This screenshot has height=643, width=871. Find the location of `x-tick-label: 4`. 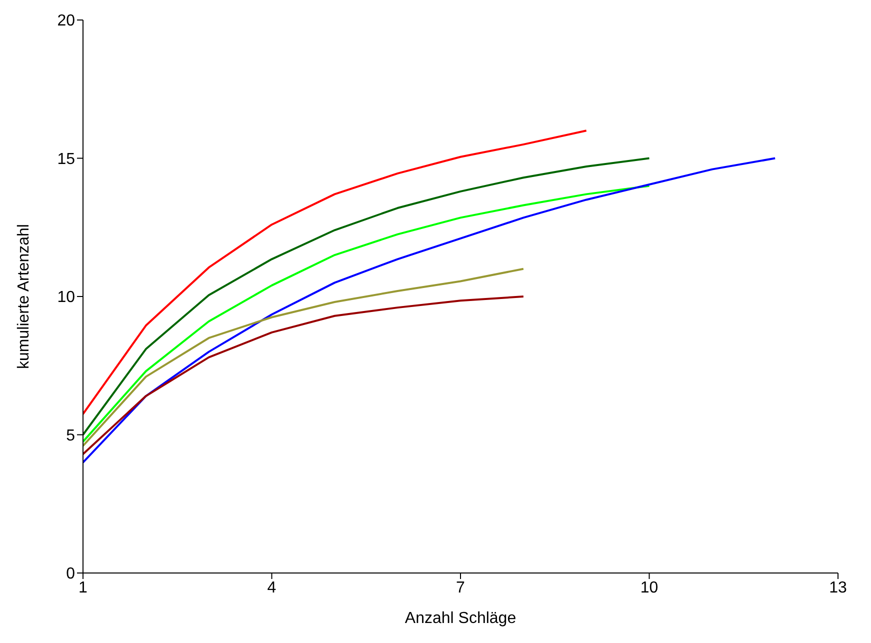

x-tick-label: 4 is located at coordinates (271, 587).